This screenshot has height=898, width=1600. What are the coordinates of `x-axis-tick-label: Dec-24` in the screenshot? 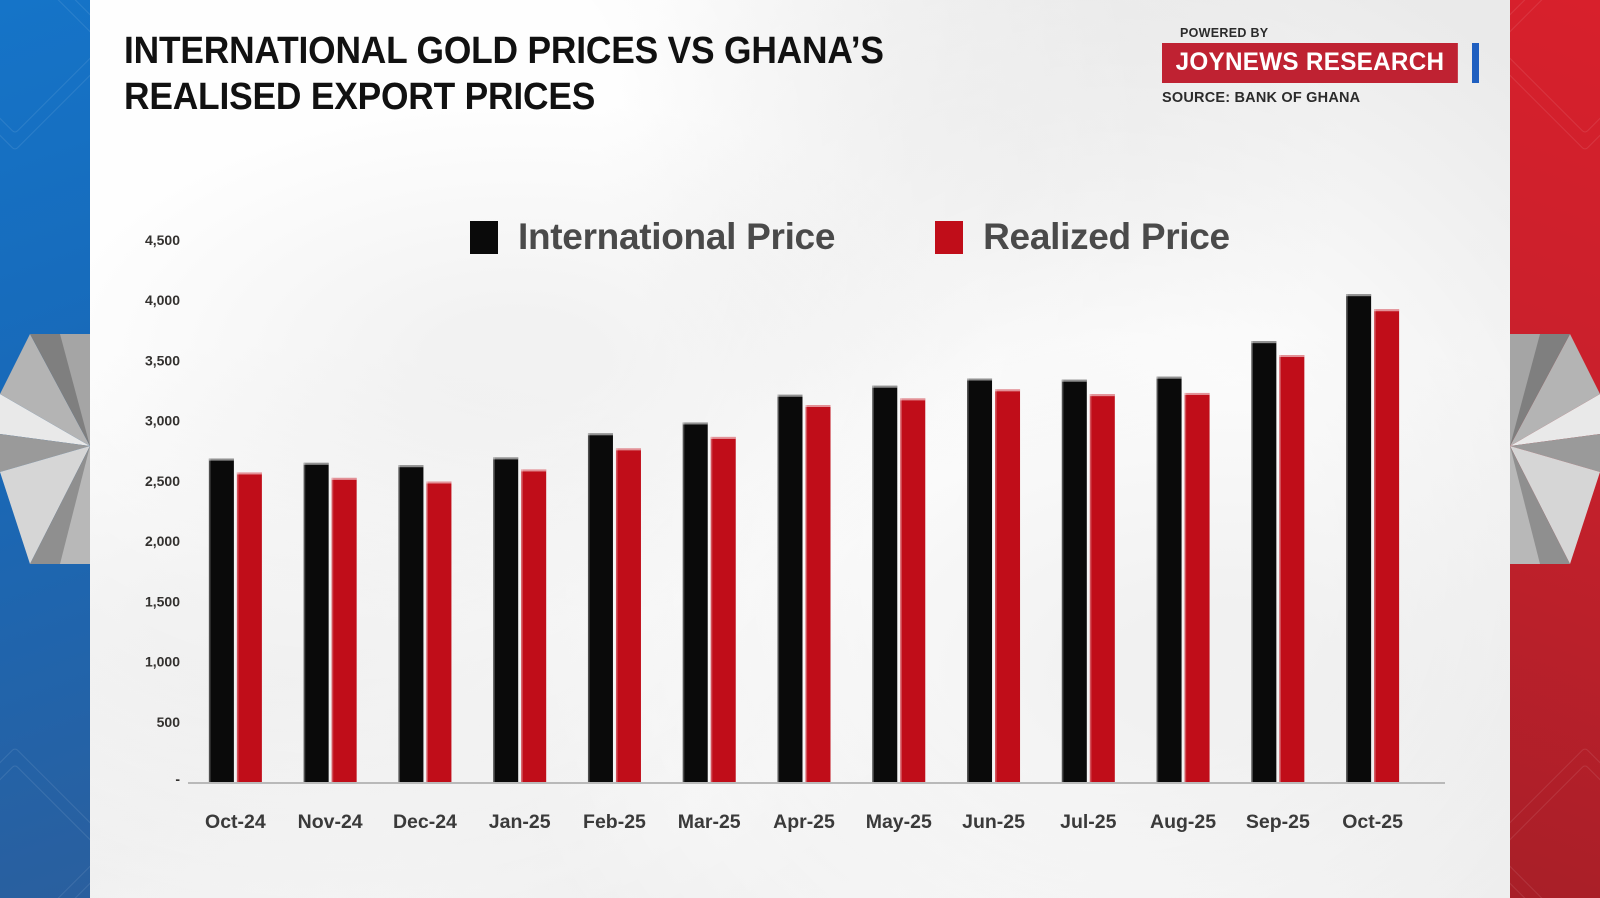 It's located at (425, 822).